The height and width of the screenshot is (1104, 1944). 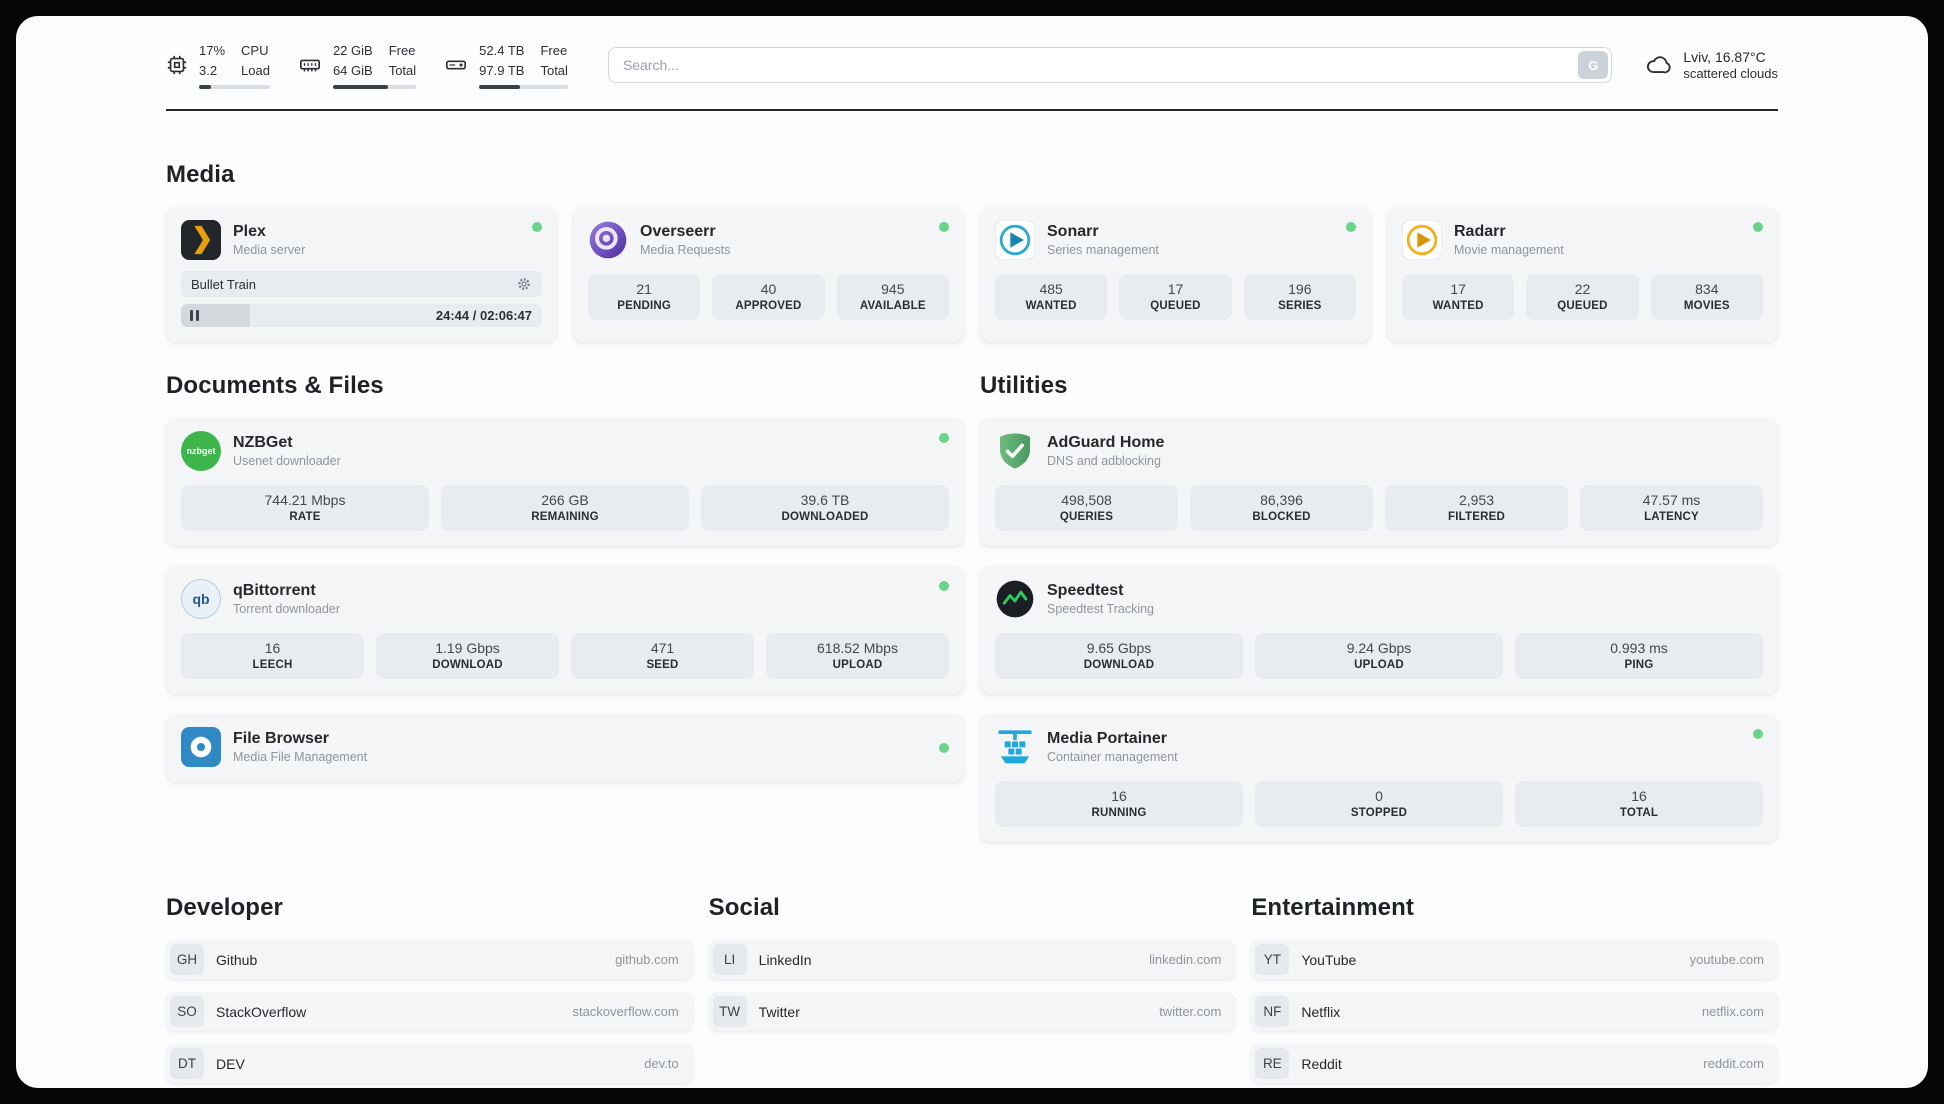 What do you see at coordinates (1671, 500) in the screenshot?
I see `stat-value: 47.57 ms` at bounding box center [1671, 500].